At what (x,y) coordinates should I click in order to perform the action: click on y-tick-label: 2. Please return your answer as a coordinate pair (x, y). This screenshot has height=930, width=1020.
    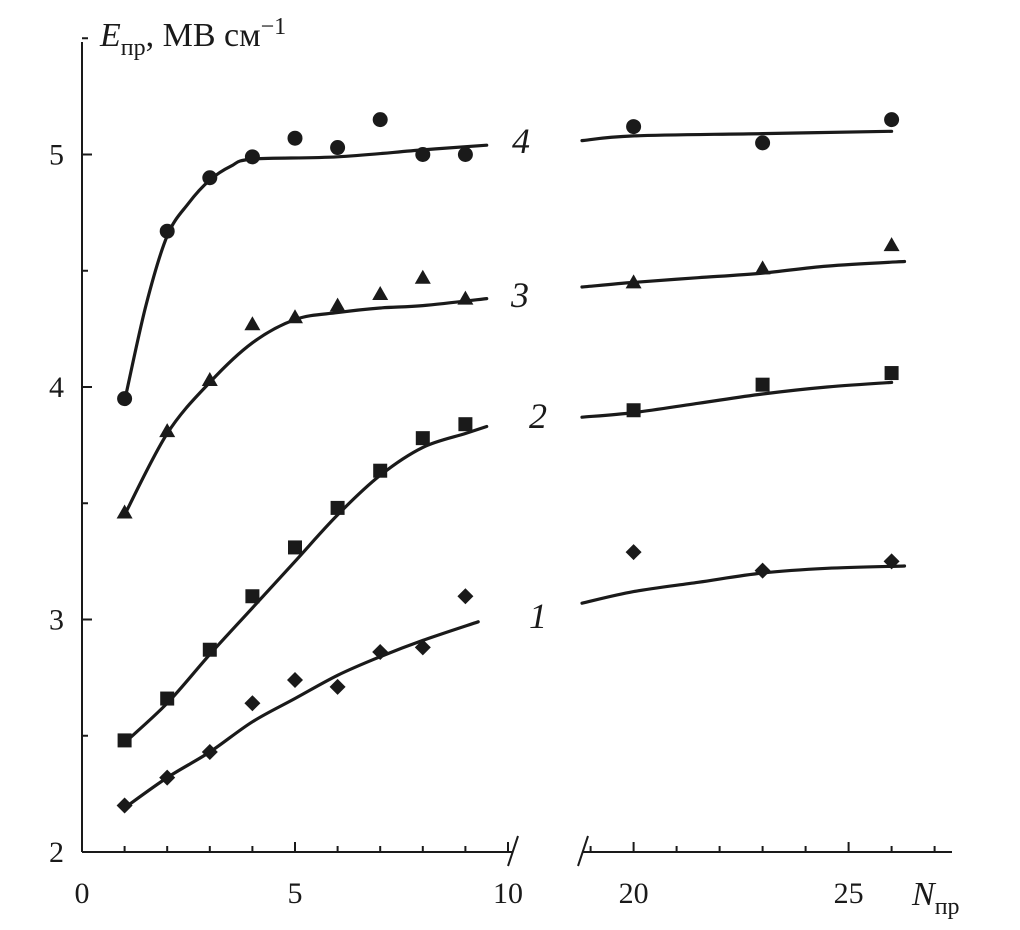
    Looking at the image, I should click on (56, 852).